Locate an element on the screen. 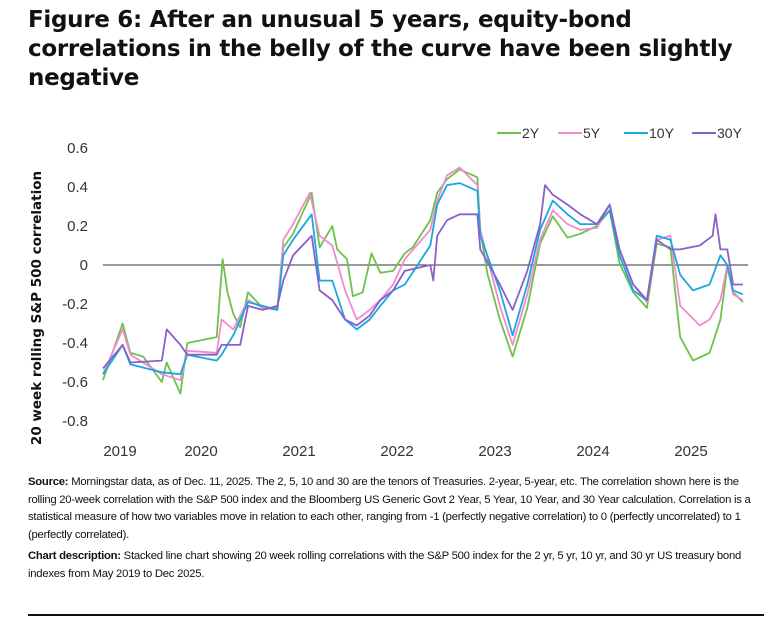 The image size is (768, 634). legend-item-30y: 30Y is located at coordinates (717, 133).